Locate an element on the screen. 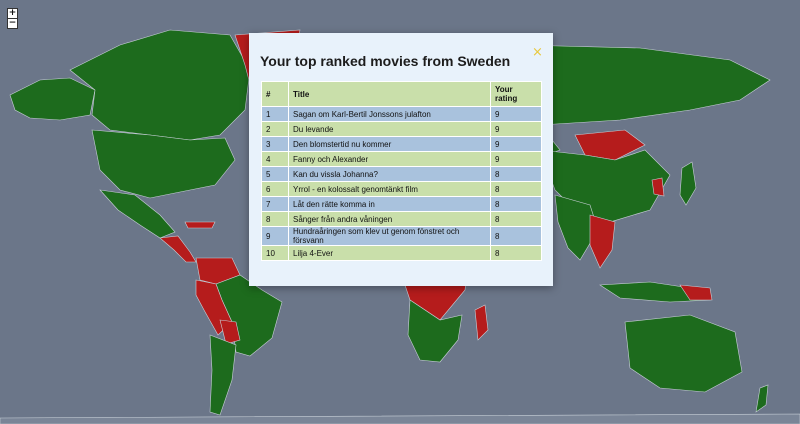 This screenshot has width=800, height=424. map-country-alaska is located at coordinates (52, 99).